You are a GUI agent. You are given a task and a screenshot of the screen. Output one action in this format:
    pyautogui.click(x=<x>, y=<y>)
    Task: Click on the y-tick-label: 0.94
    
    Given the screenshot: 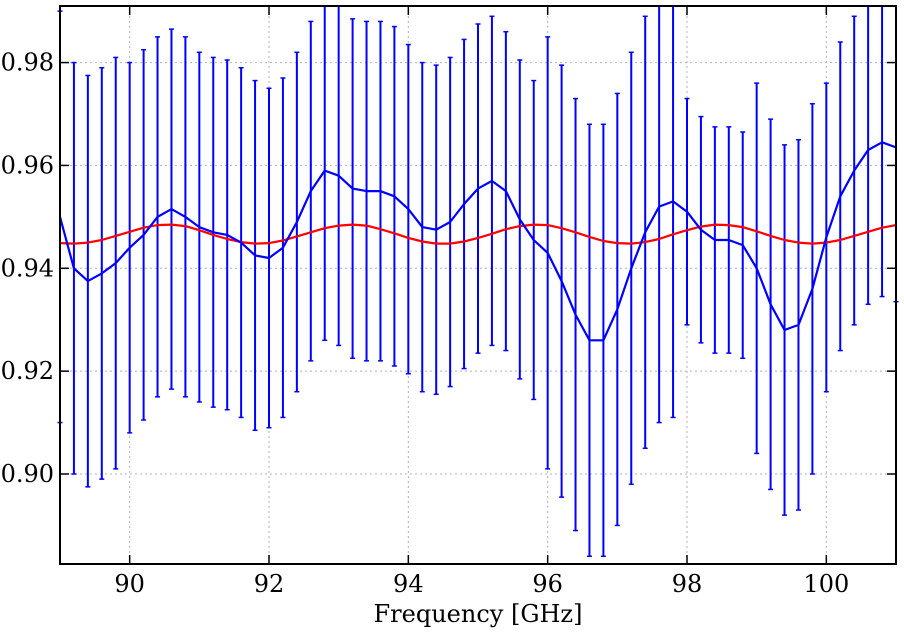 What is the action you would take?
    pyautogui.click(x=27, y=268)
    